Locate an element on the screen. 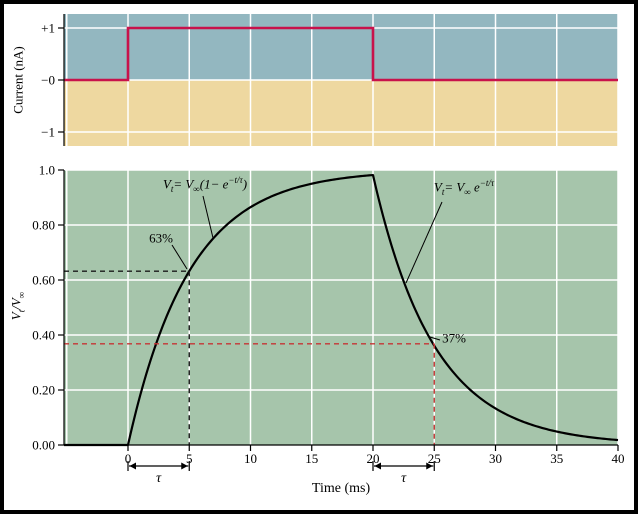 This screenshot has width=638, height=514. decay-formula: Vt= V∞ e−t/τ is located at coordinates (464, 187).